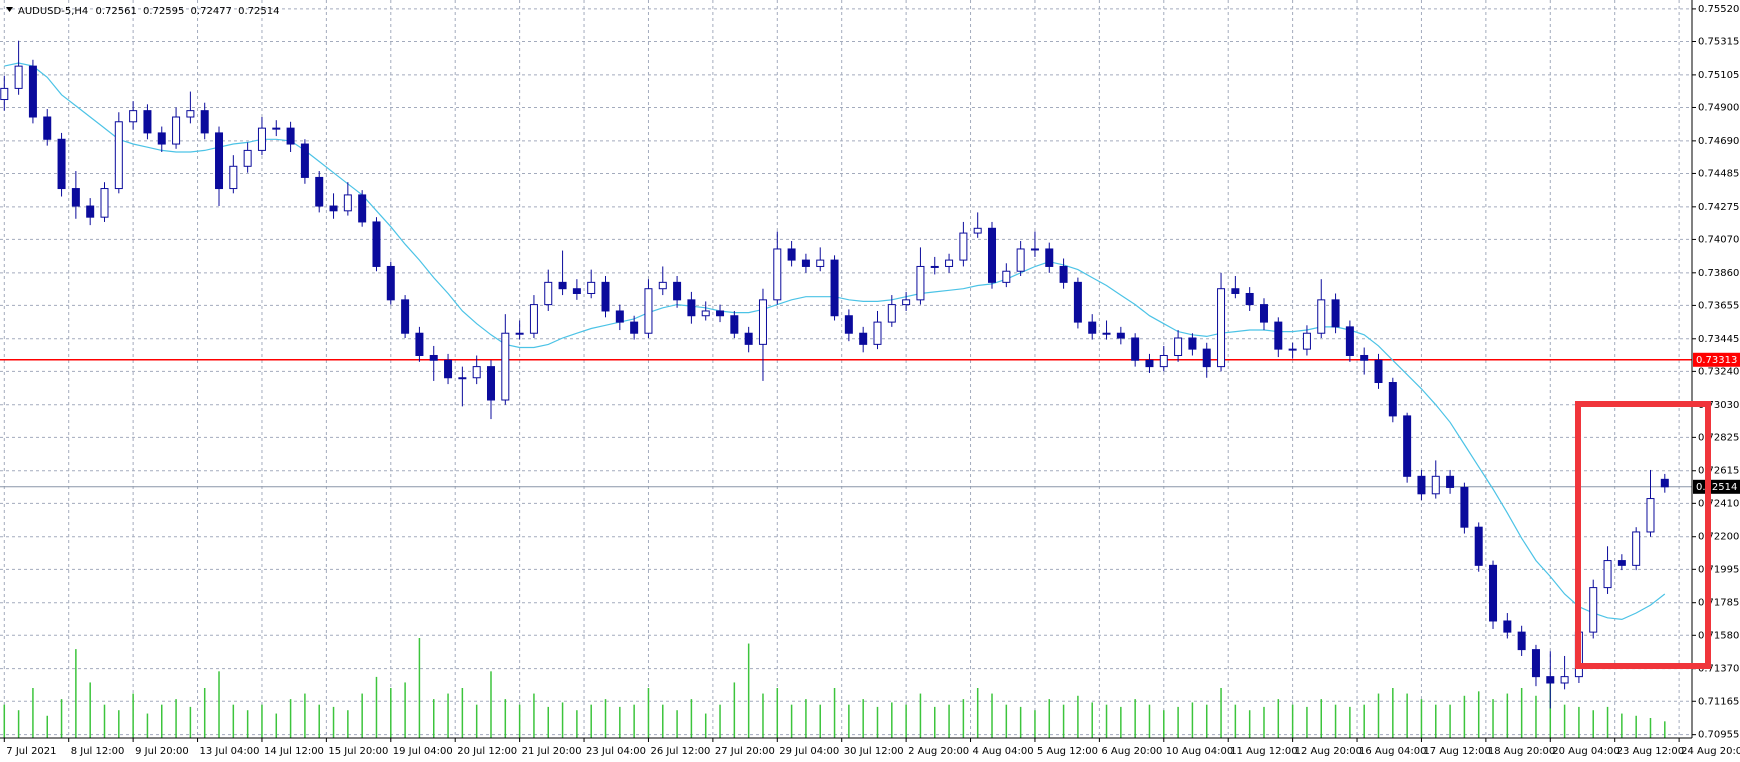  What do you see at coordinates (294, 751) in the screenshot?
I see `x-tick-label: 14 Jul 12:00` at bounding box center [294, 751].